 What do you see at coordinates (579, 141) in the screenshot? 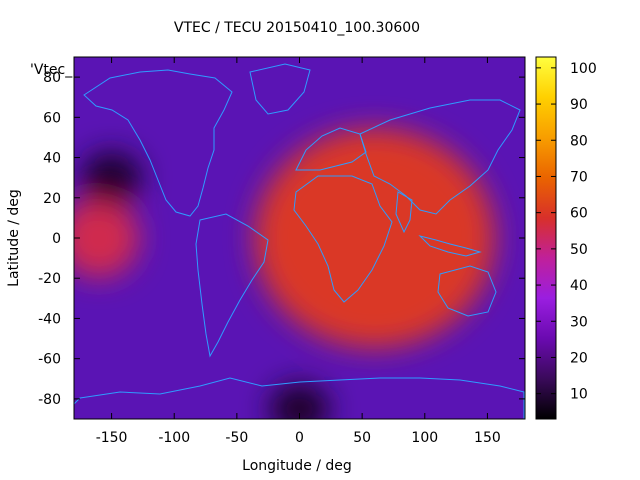
I see `colorbar-tick-label: 80` at bounding box center [579, 141].